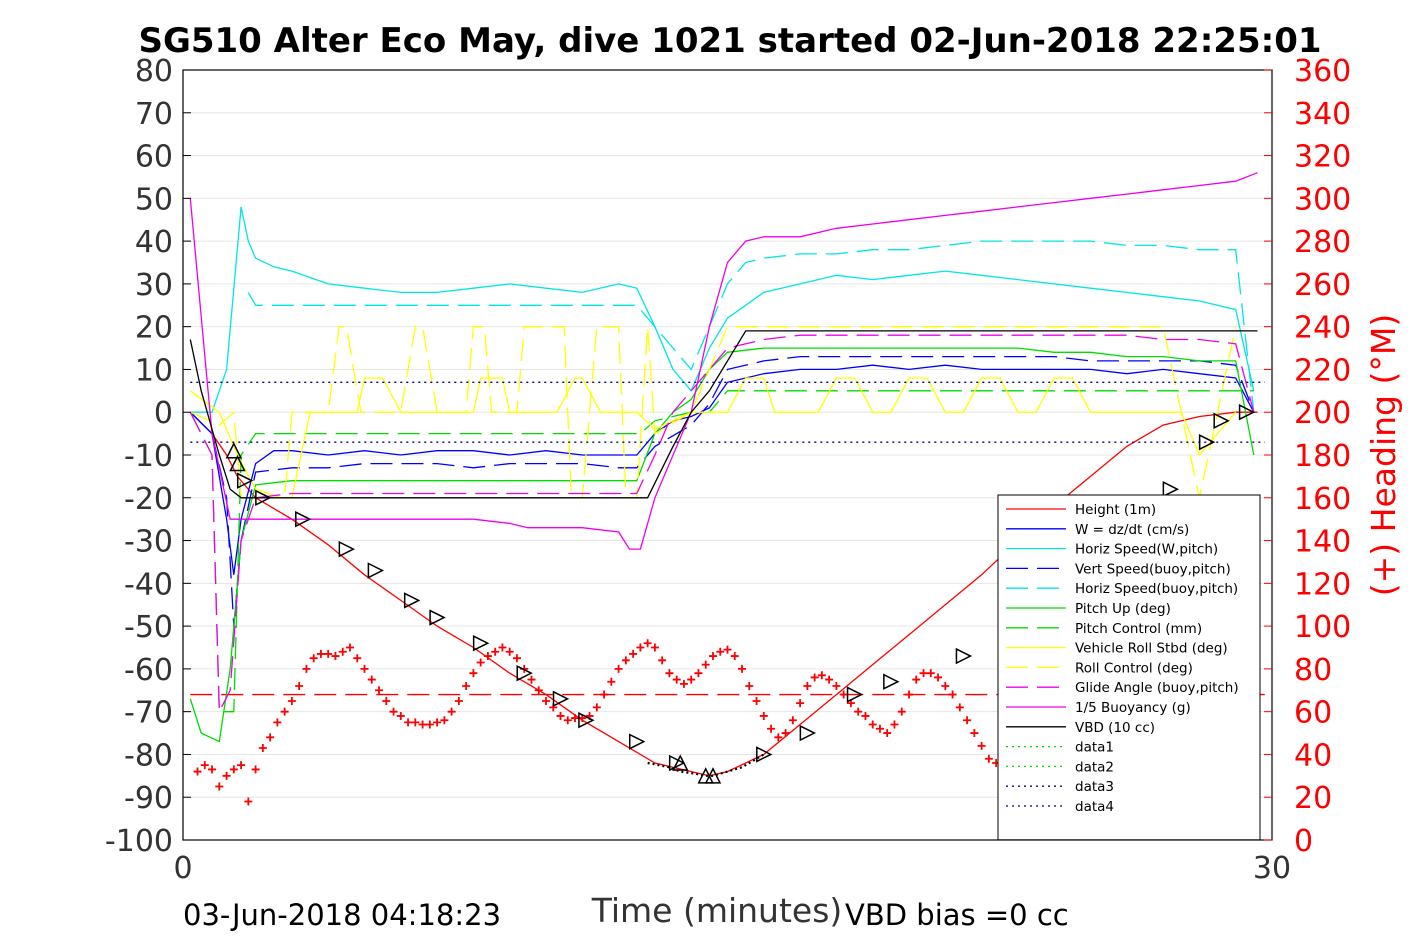 The image size is (1417, 945). I want to click on left-tick-label: -100, so click(139, 841).